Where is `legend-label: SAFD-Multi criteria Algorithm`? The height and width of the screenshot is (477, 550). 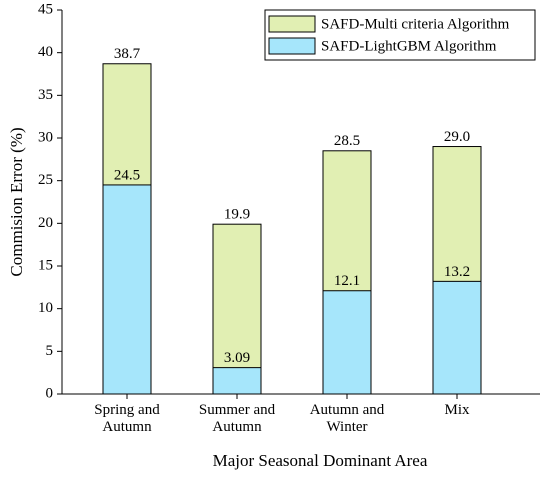 legend-label: SAFD-Multi criteria Algorithm is located at coordinates (415, 24).